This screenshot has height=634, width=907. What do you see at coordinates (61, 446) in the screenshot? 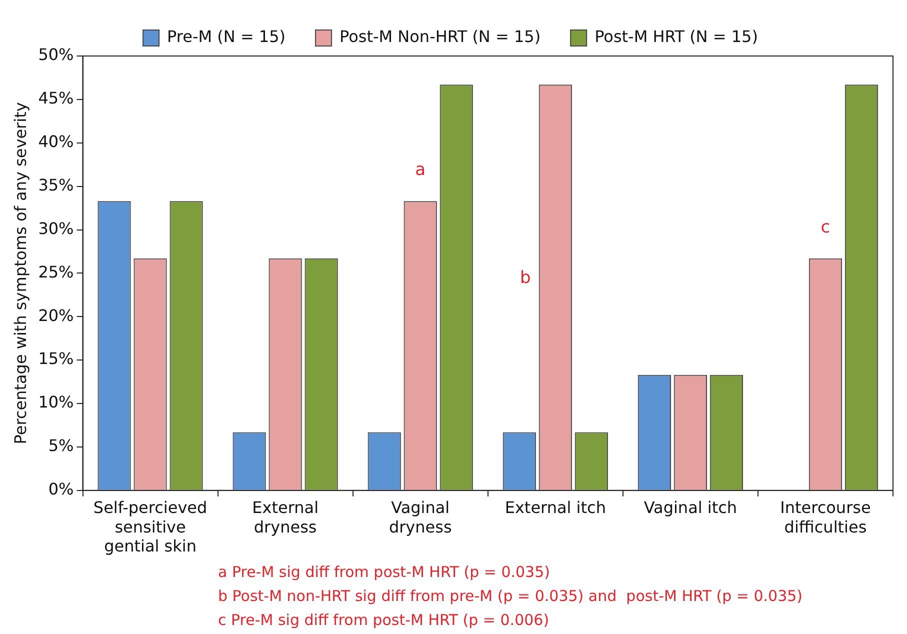
I see `y-tick-label: 5%` at bounding box center [61, 446].